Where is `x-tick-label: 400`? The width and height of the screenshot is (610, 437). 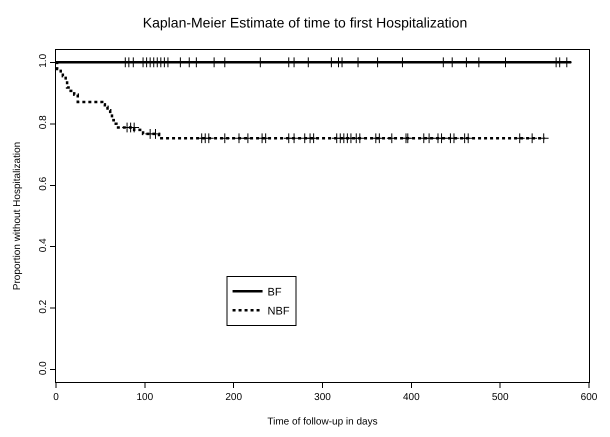 x-tick-label: 400 is located at coordinates (411, 397).